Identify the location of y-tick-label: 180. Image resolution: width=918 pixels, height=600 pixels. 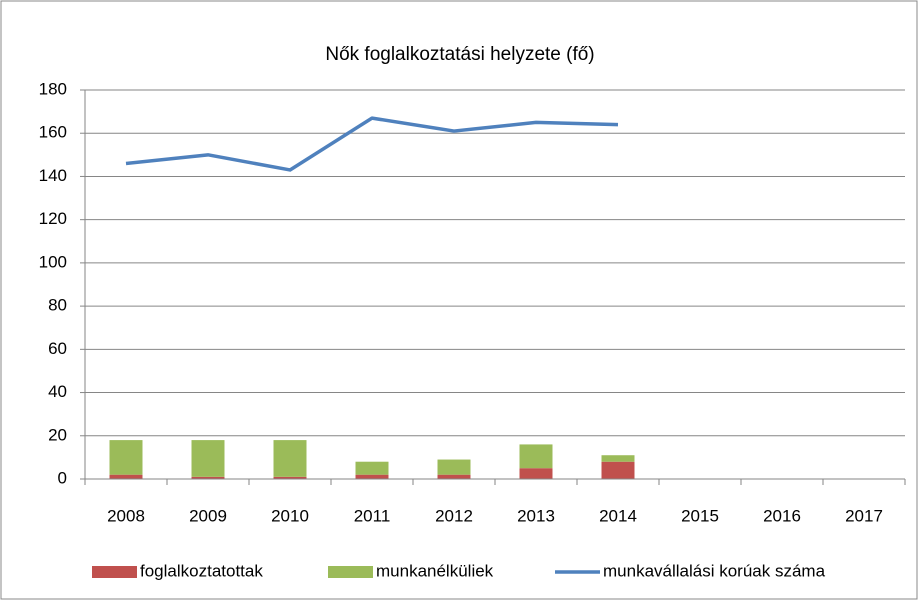
(53, 88).